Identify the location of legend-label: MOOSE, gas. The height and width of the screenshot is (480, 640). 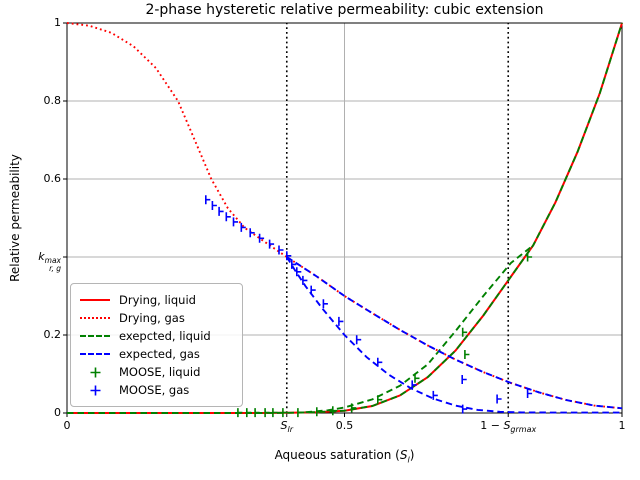
(154, 390).